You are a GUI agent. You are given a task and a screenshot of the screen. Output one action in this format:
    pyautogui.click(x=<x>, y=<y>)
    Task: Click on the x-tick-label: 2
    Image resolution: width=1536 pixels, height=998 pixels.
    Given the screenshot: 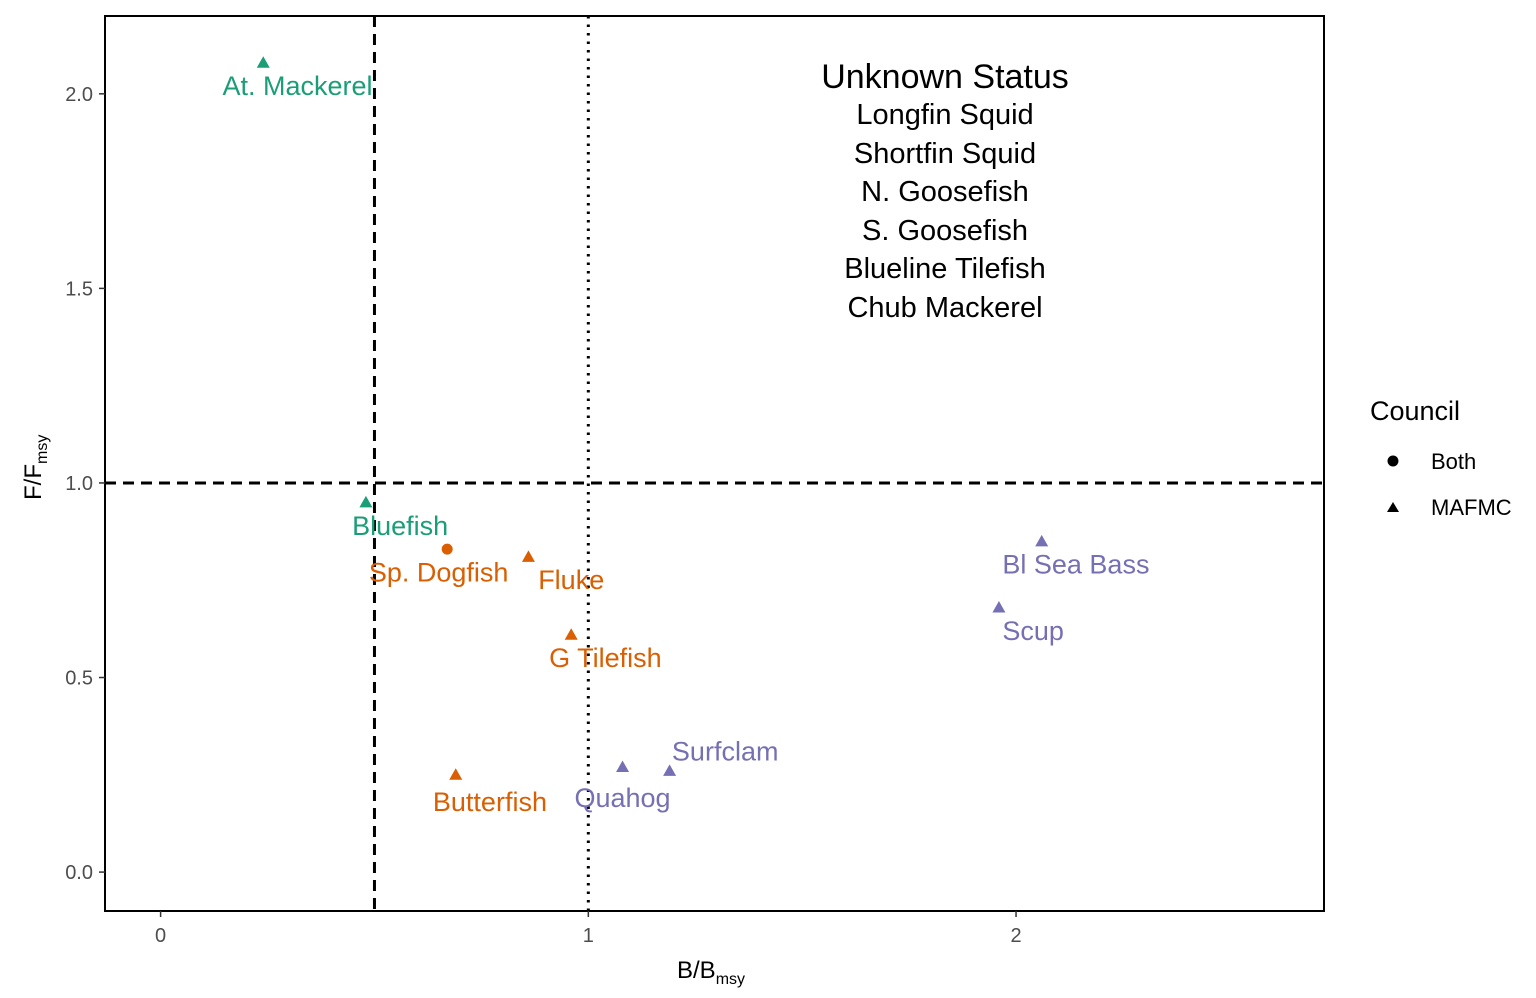 What is the action you would take?
    pyautogui.click(x=1015, y=936)
    